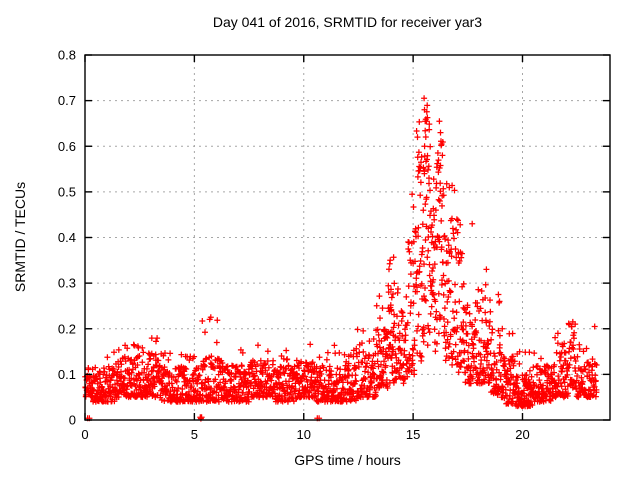 This screenshot has height=480, width=640. I want to click on y-tick-label: 0.6, so click(67, 146).